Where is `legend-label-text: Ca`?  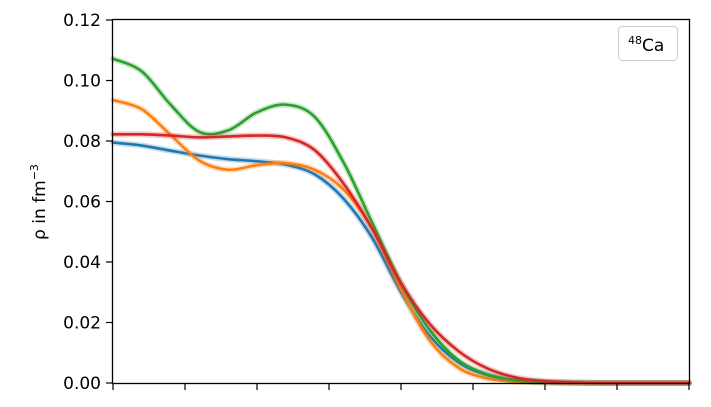
legend-label-text: Ca is located at coordinates (653, 46).